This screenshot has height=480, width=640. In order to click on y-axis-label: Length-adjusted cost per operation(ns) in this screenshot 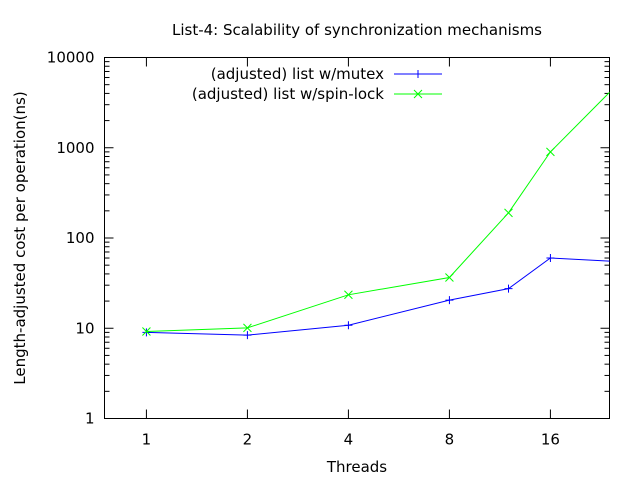, I will do `click(20, 237)`.